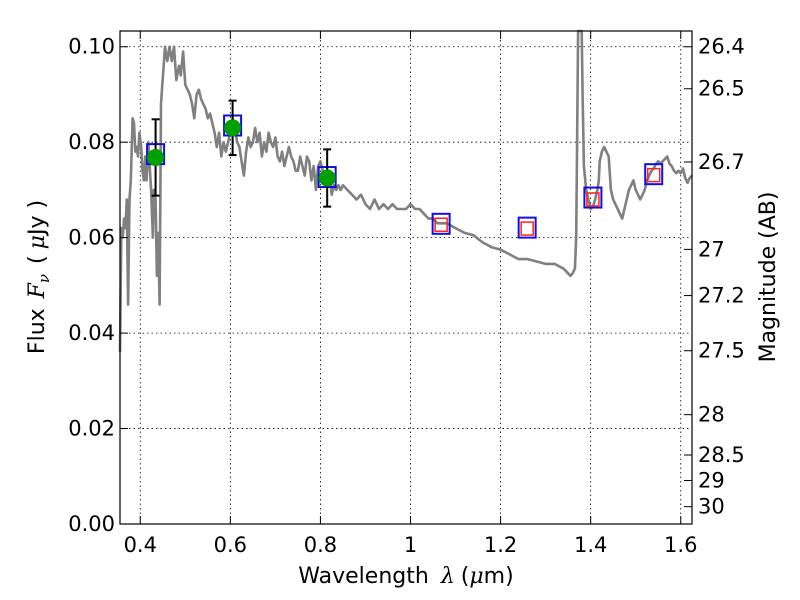 The image size is (800, 600). What do you see at coordinates (91, 524) in the screenshot?
I see `y-tick-label: 0.00` at bounding box center [91, 524].